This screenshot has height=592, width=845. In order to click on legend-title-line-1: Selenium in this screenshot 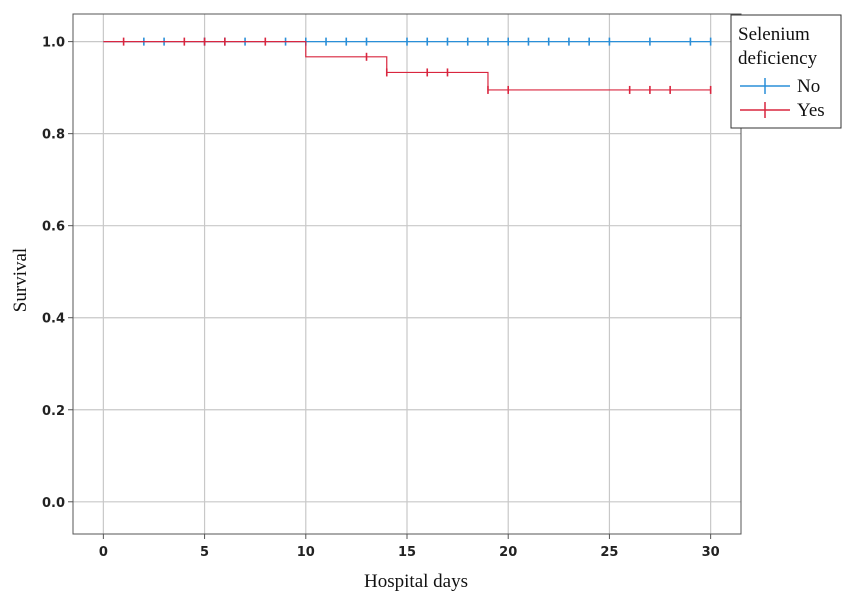, I will do `click(774, 34)`.